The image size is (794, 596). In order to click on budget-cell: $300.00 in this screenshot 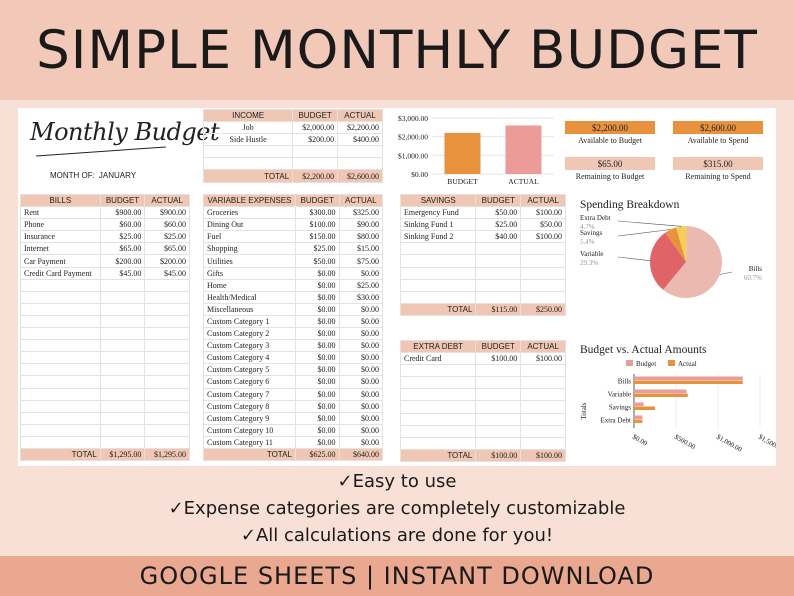, I will do `click(317, 213)`.